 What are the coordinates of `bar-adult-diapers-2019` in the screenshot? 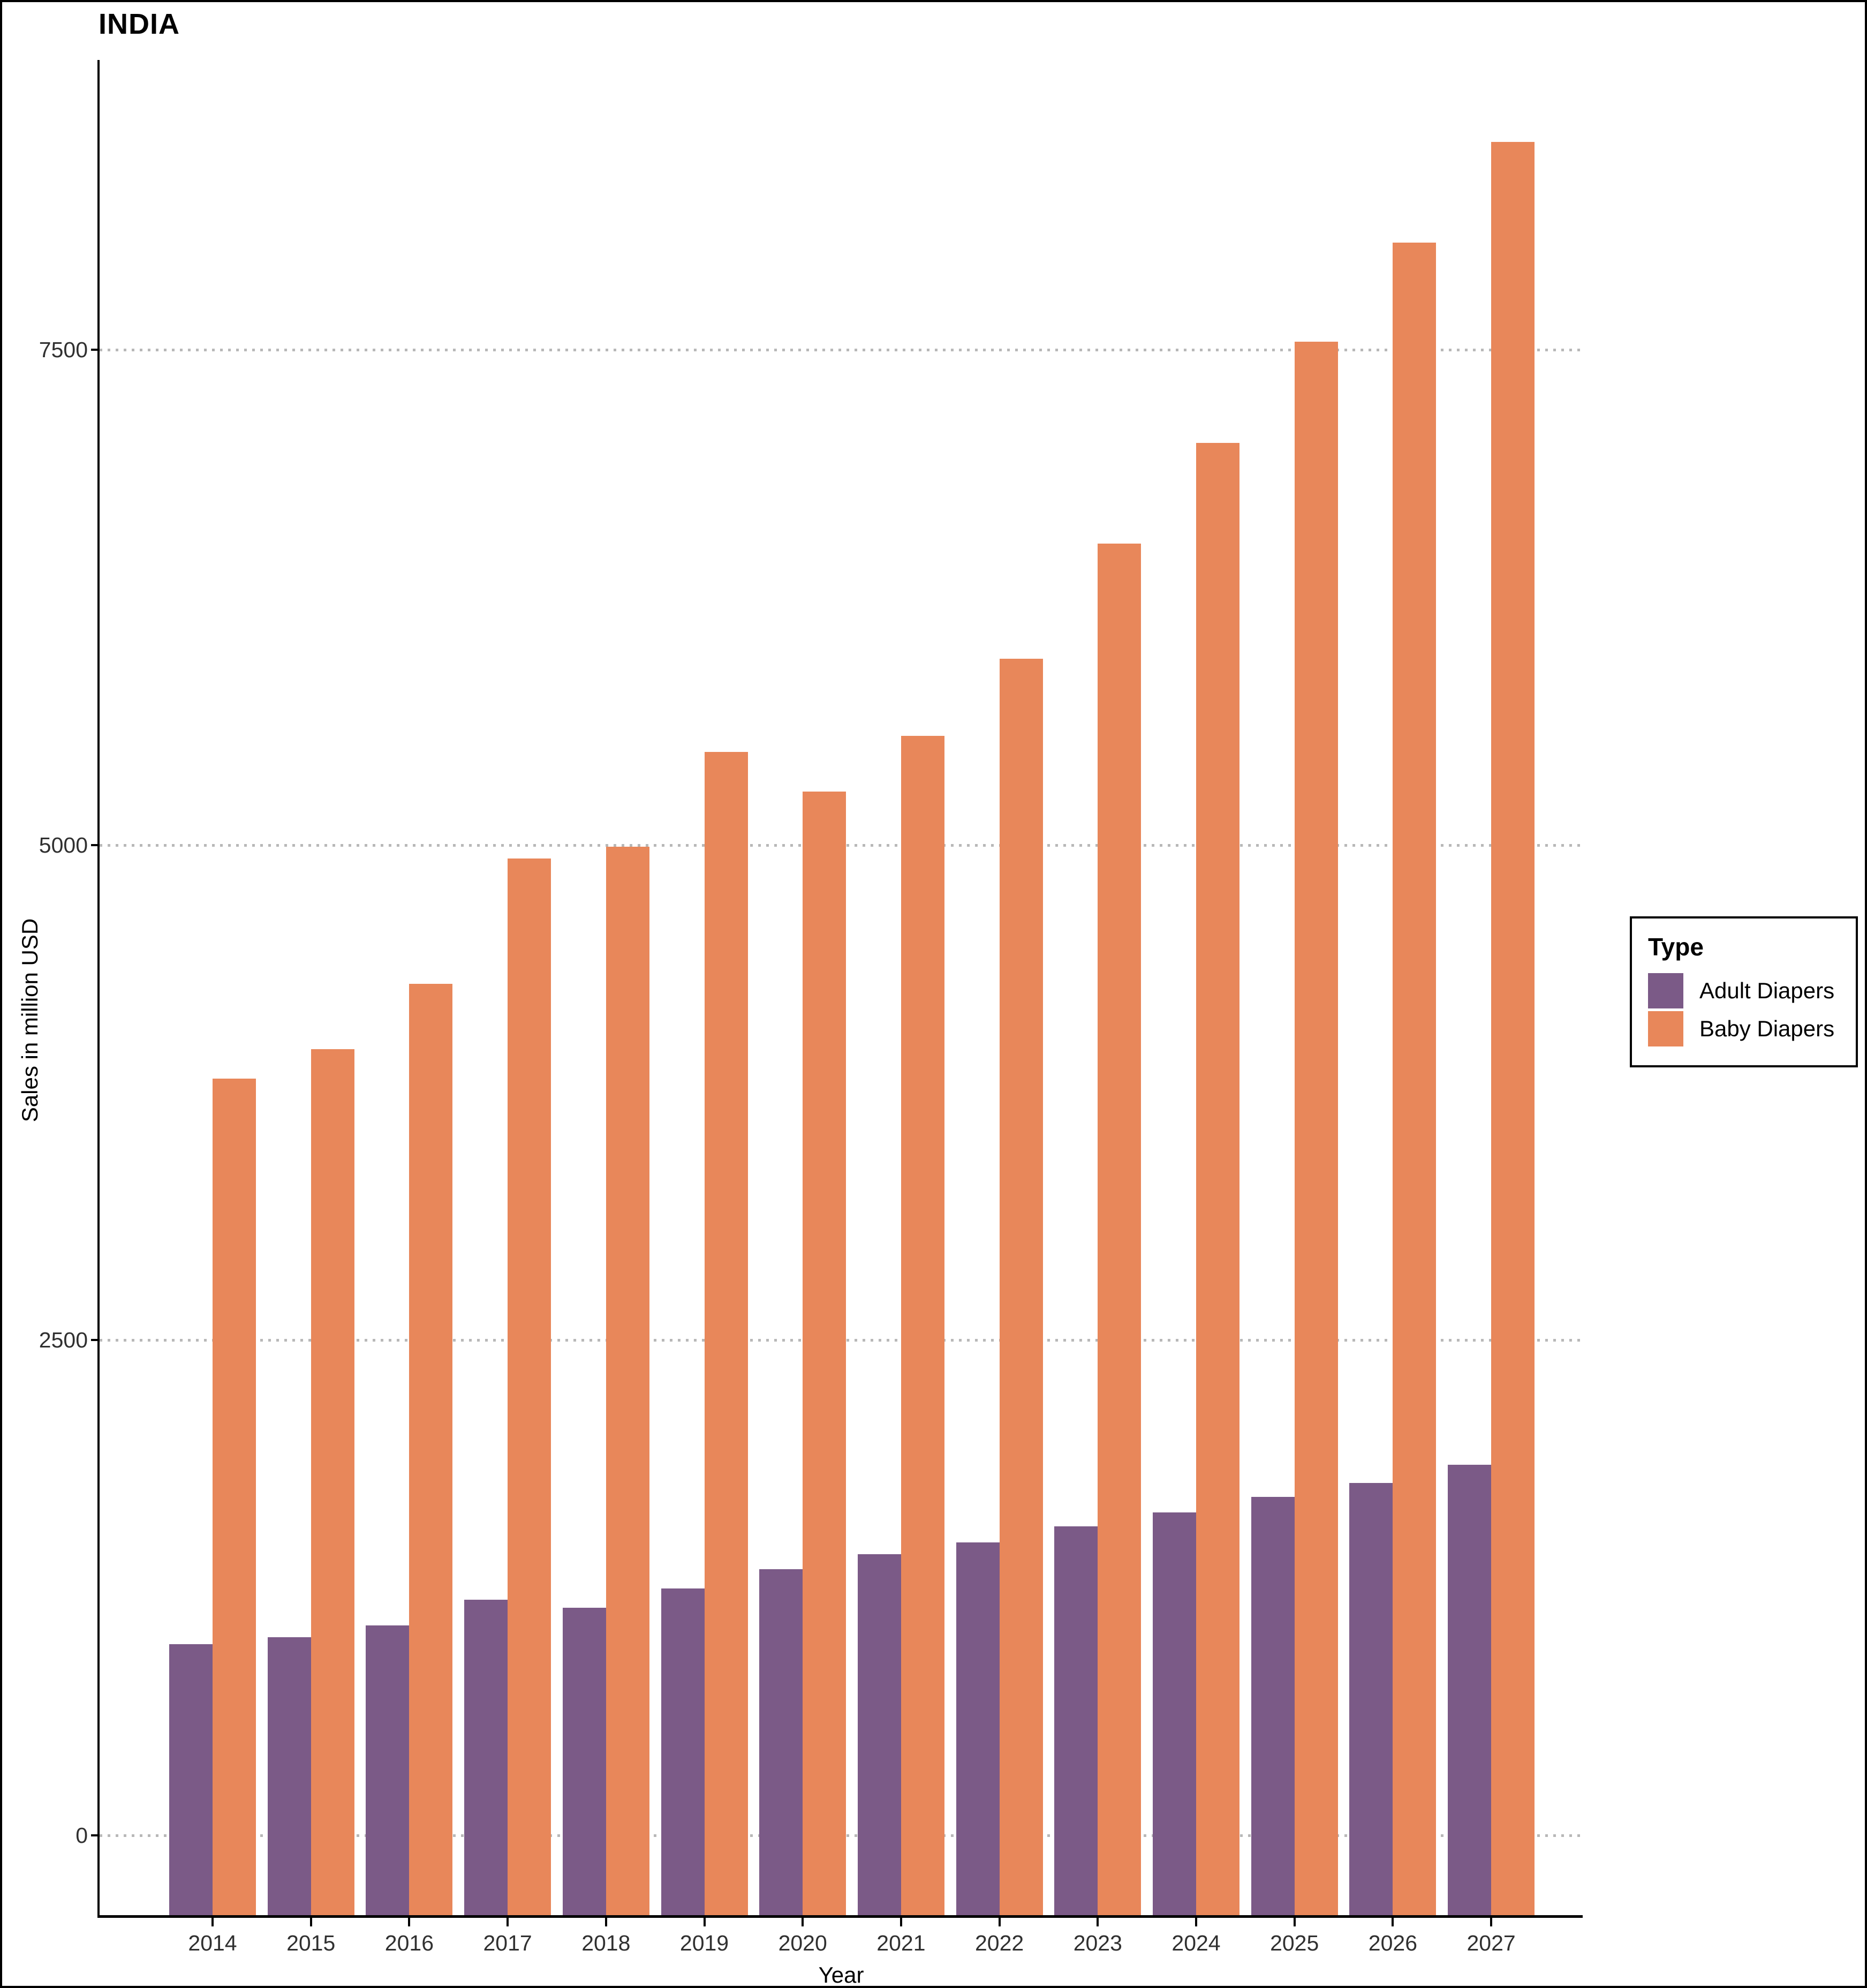 It's located at (683, 1751).